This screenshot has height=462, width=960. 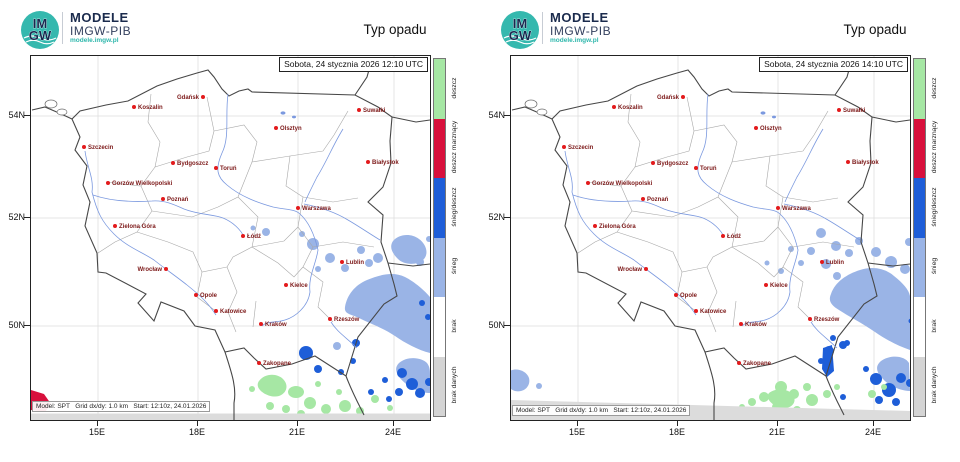 I want to click on x-axis-label: 15E, so click(x=576, y=432).